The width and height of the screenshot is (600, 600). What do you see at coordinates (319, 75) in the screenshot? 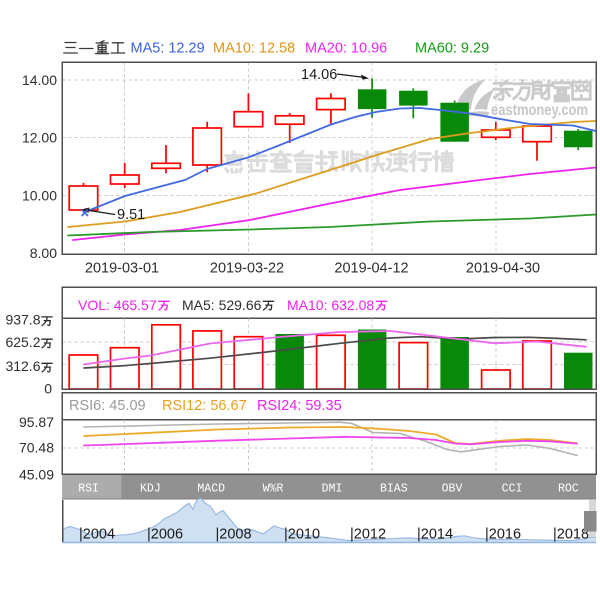
I see `svg-text: 14.06` at bounding box center [319, 75].